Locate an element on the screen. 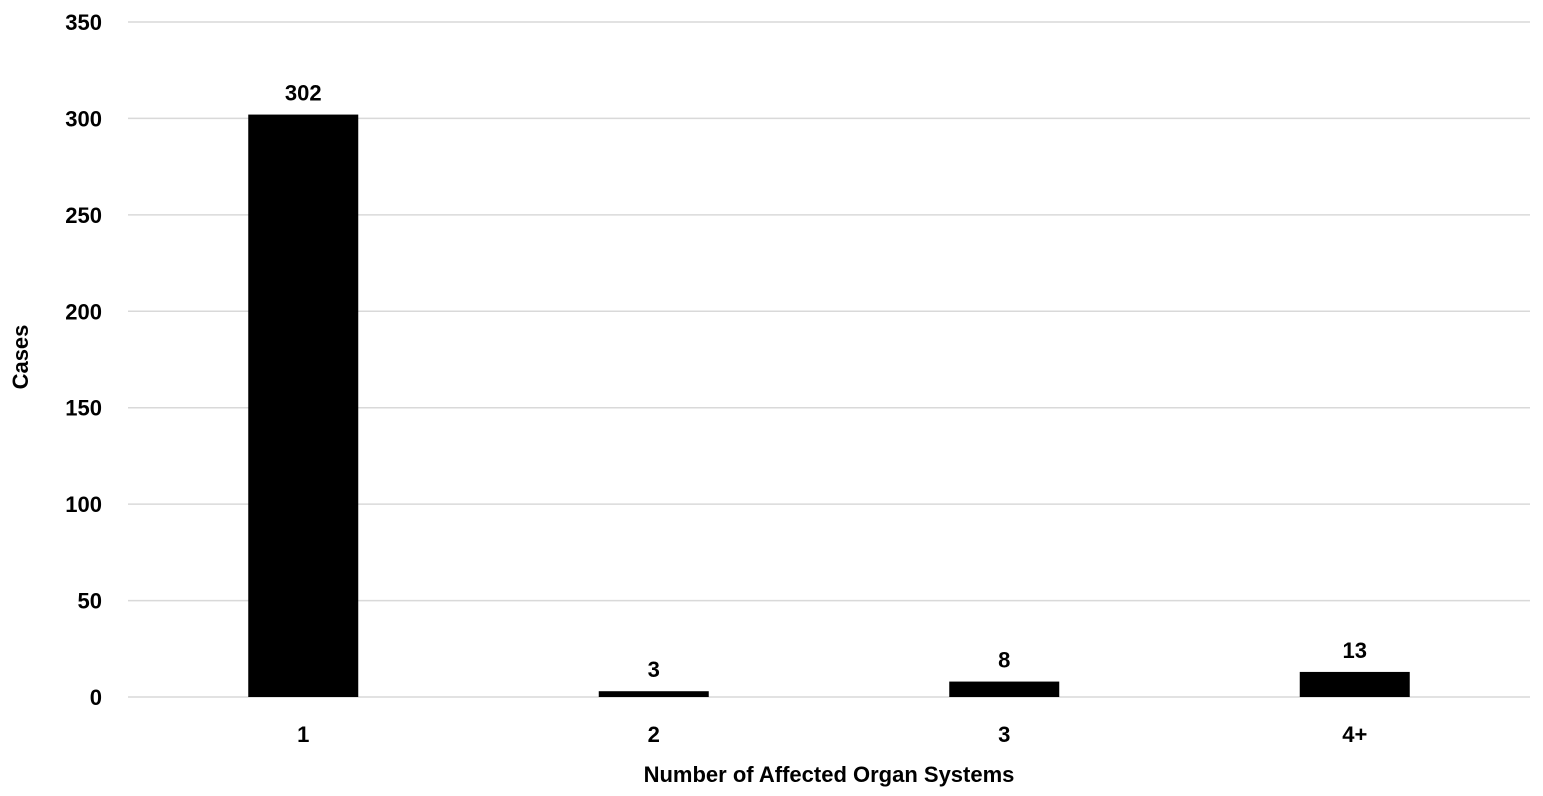 Image resolution: width=1543 pixels, height=796 pixels. y-tick-label: 350 is located at coordinates (83, 22).